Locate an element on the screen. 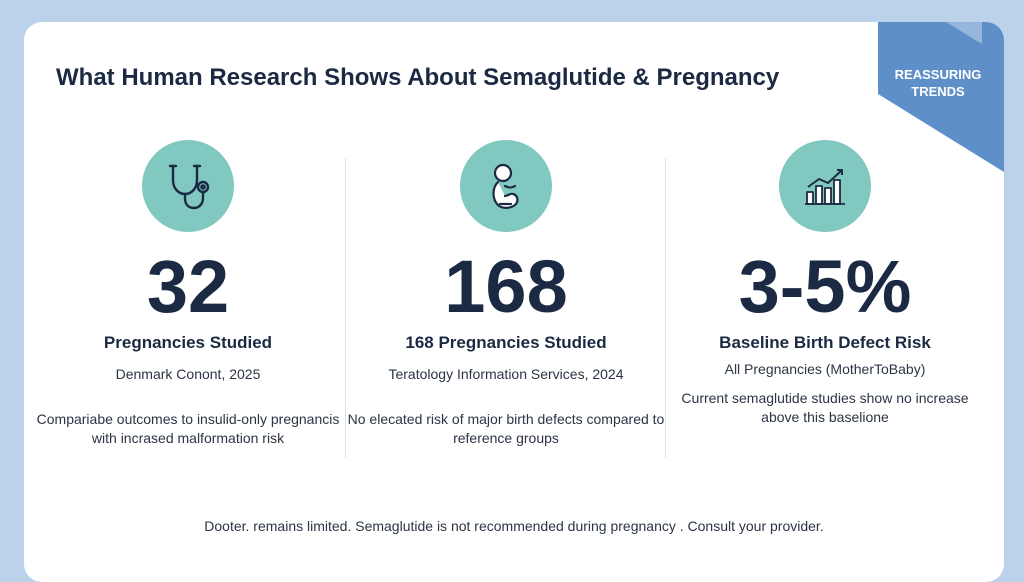 This screenshot has width=1024, height=582. ribbon-shape is located at coordinates (941, 97).